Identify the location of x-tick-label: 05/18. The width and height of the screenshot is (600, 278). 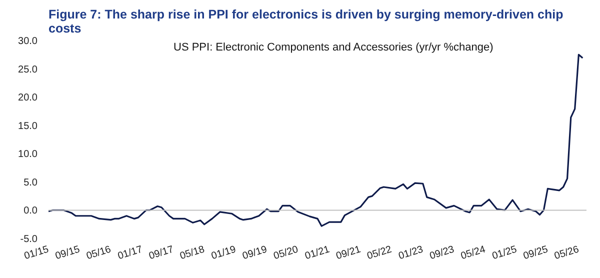
(192, 253).